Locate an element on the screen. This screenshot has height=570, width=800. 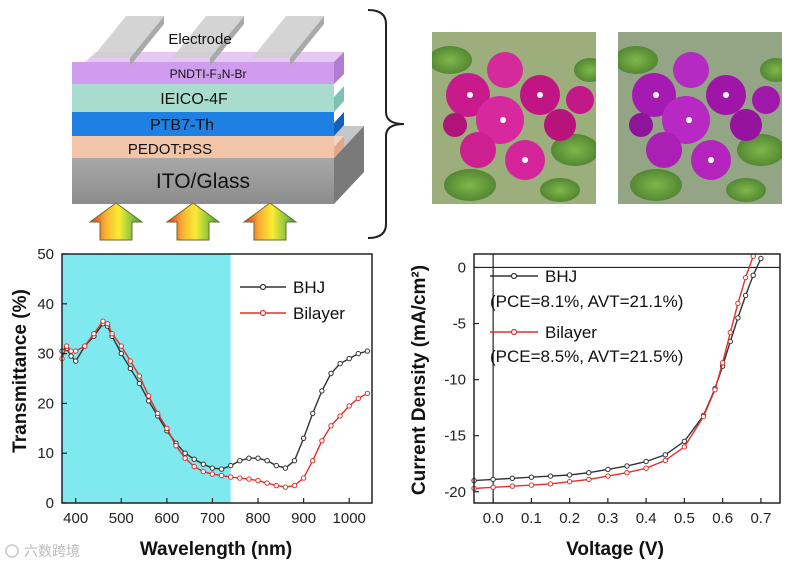
layer-label: PTB7-Th is located at coordinates (182, 125).